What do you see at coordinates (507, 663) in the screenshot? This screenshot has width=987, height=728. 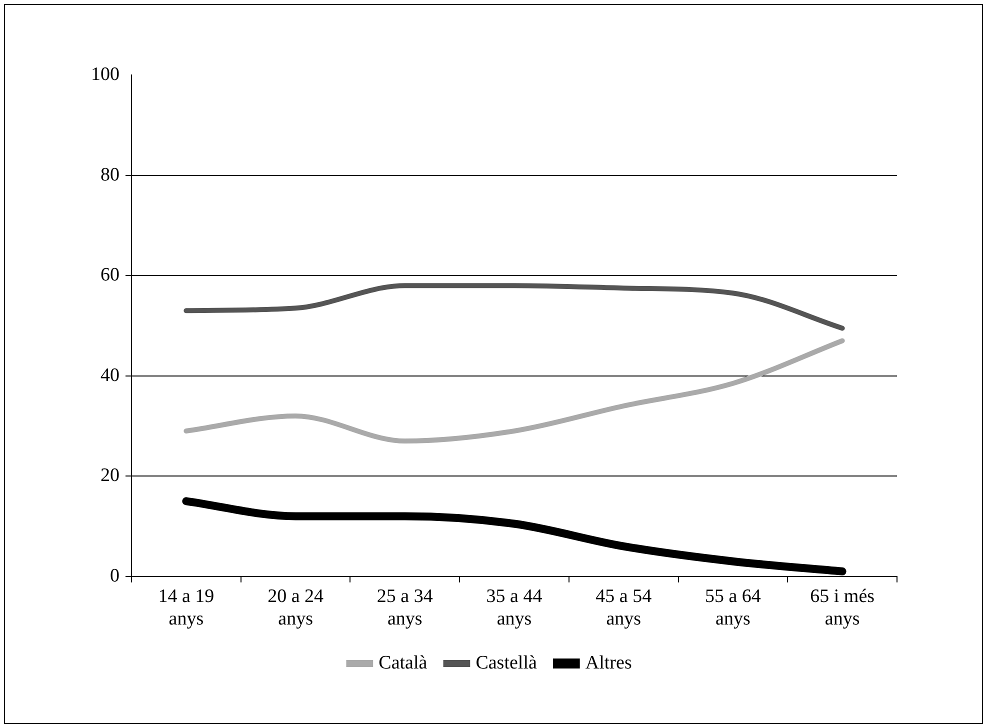 I see `legend-label: Castellà` at bounding box center [507, 663].